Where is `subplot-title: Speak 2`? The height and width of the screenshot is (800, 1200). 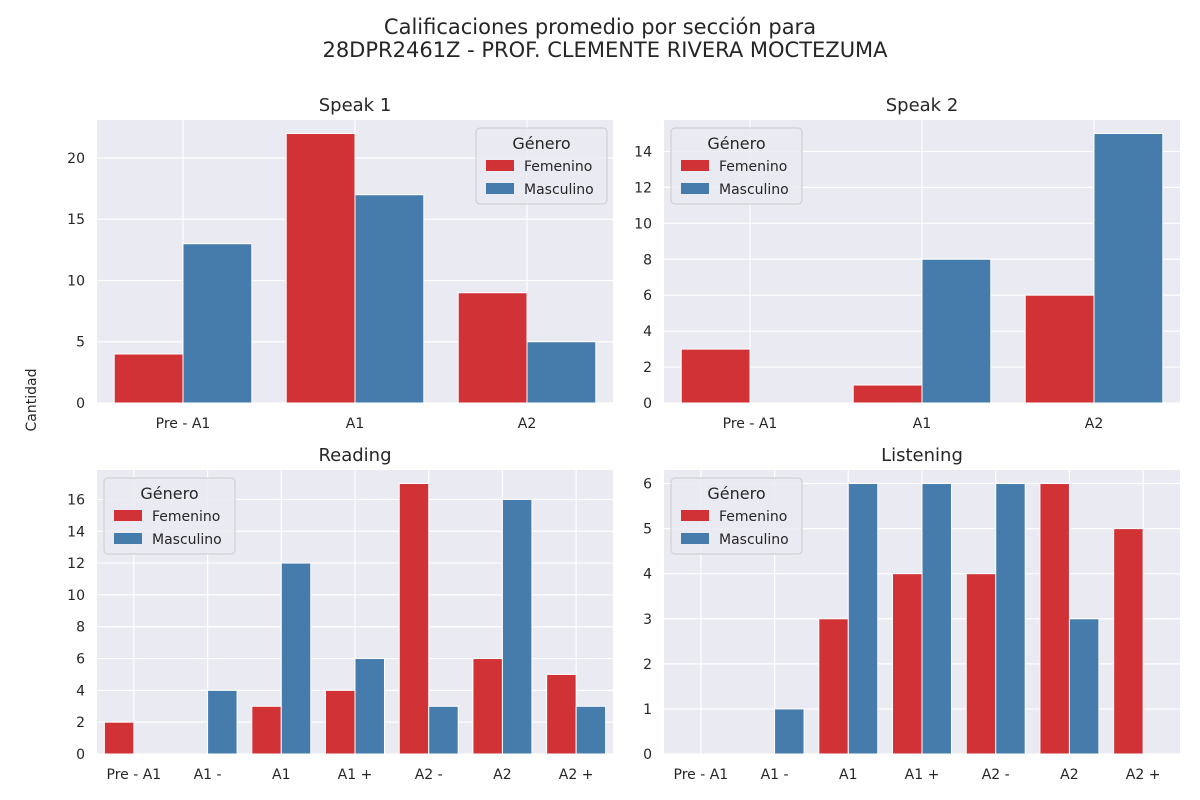
subplot-title: Speak 2 is located at coordinates (922, 105).